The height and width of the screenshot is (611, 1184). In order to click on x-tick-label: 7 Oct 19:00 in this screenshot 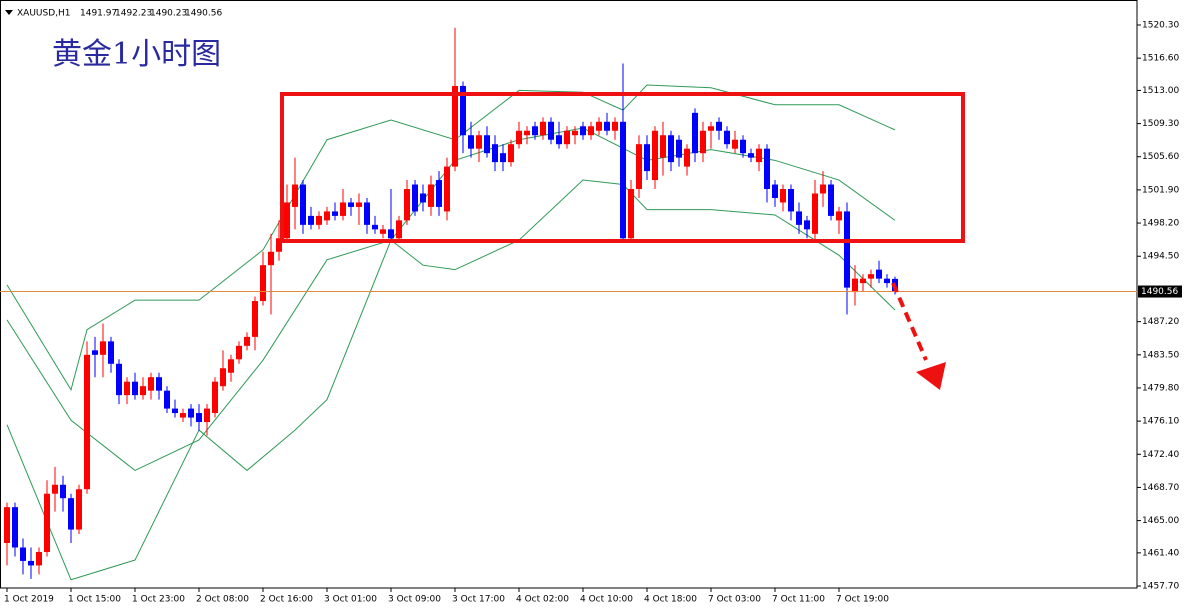, I will do `click(862, 600)`.